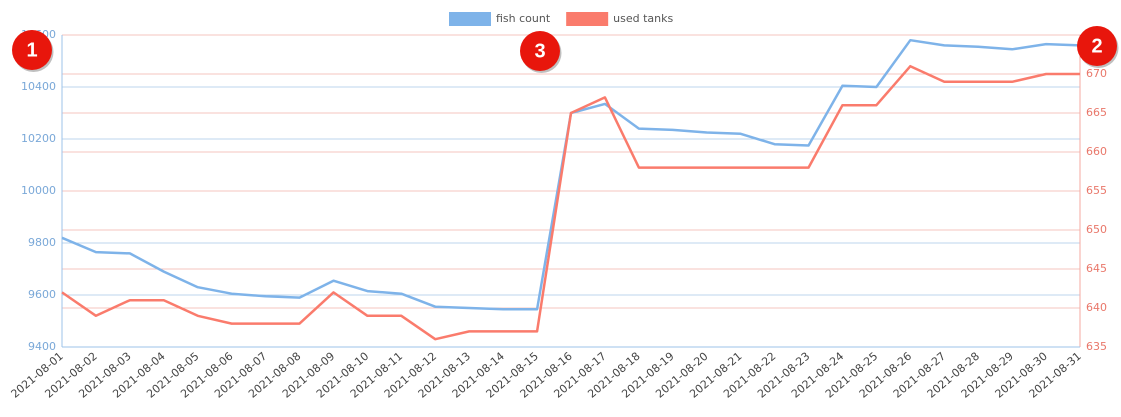  Describe the element at coordinates (1096, 151) in the screenshot. I see `y2-tick-label: 660` at that location.